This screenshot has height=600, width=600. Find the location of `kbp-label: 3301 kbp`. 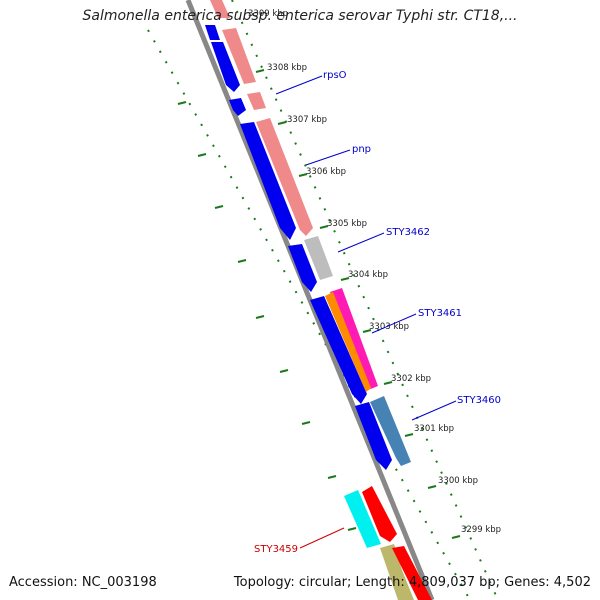

kbp-label: 3301 kbp is located at coordinates (434, 429).